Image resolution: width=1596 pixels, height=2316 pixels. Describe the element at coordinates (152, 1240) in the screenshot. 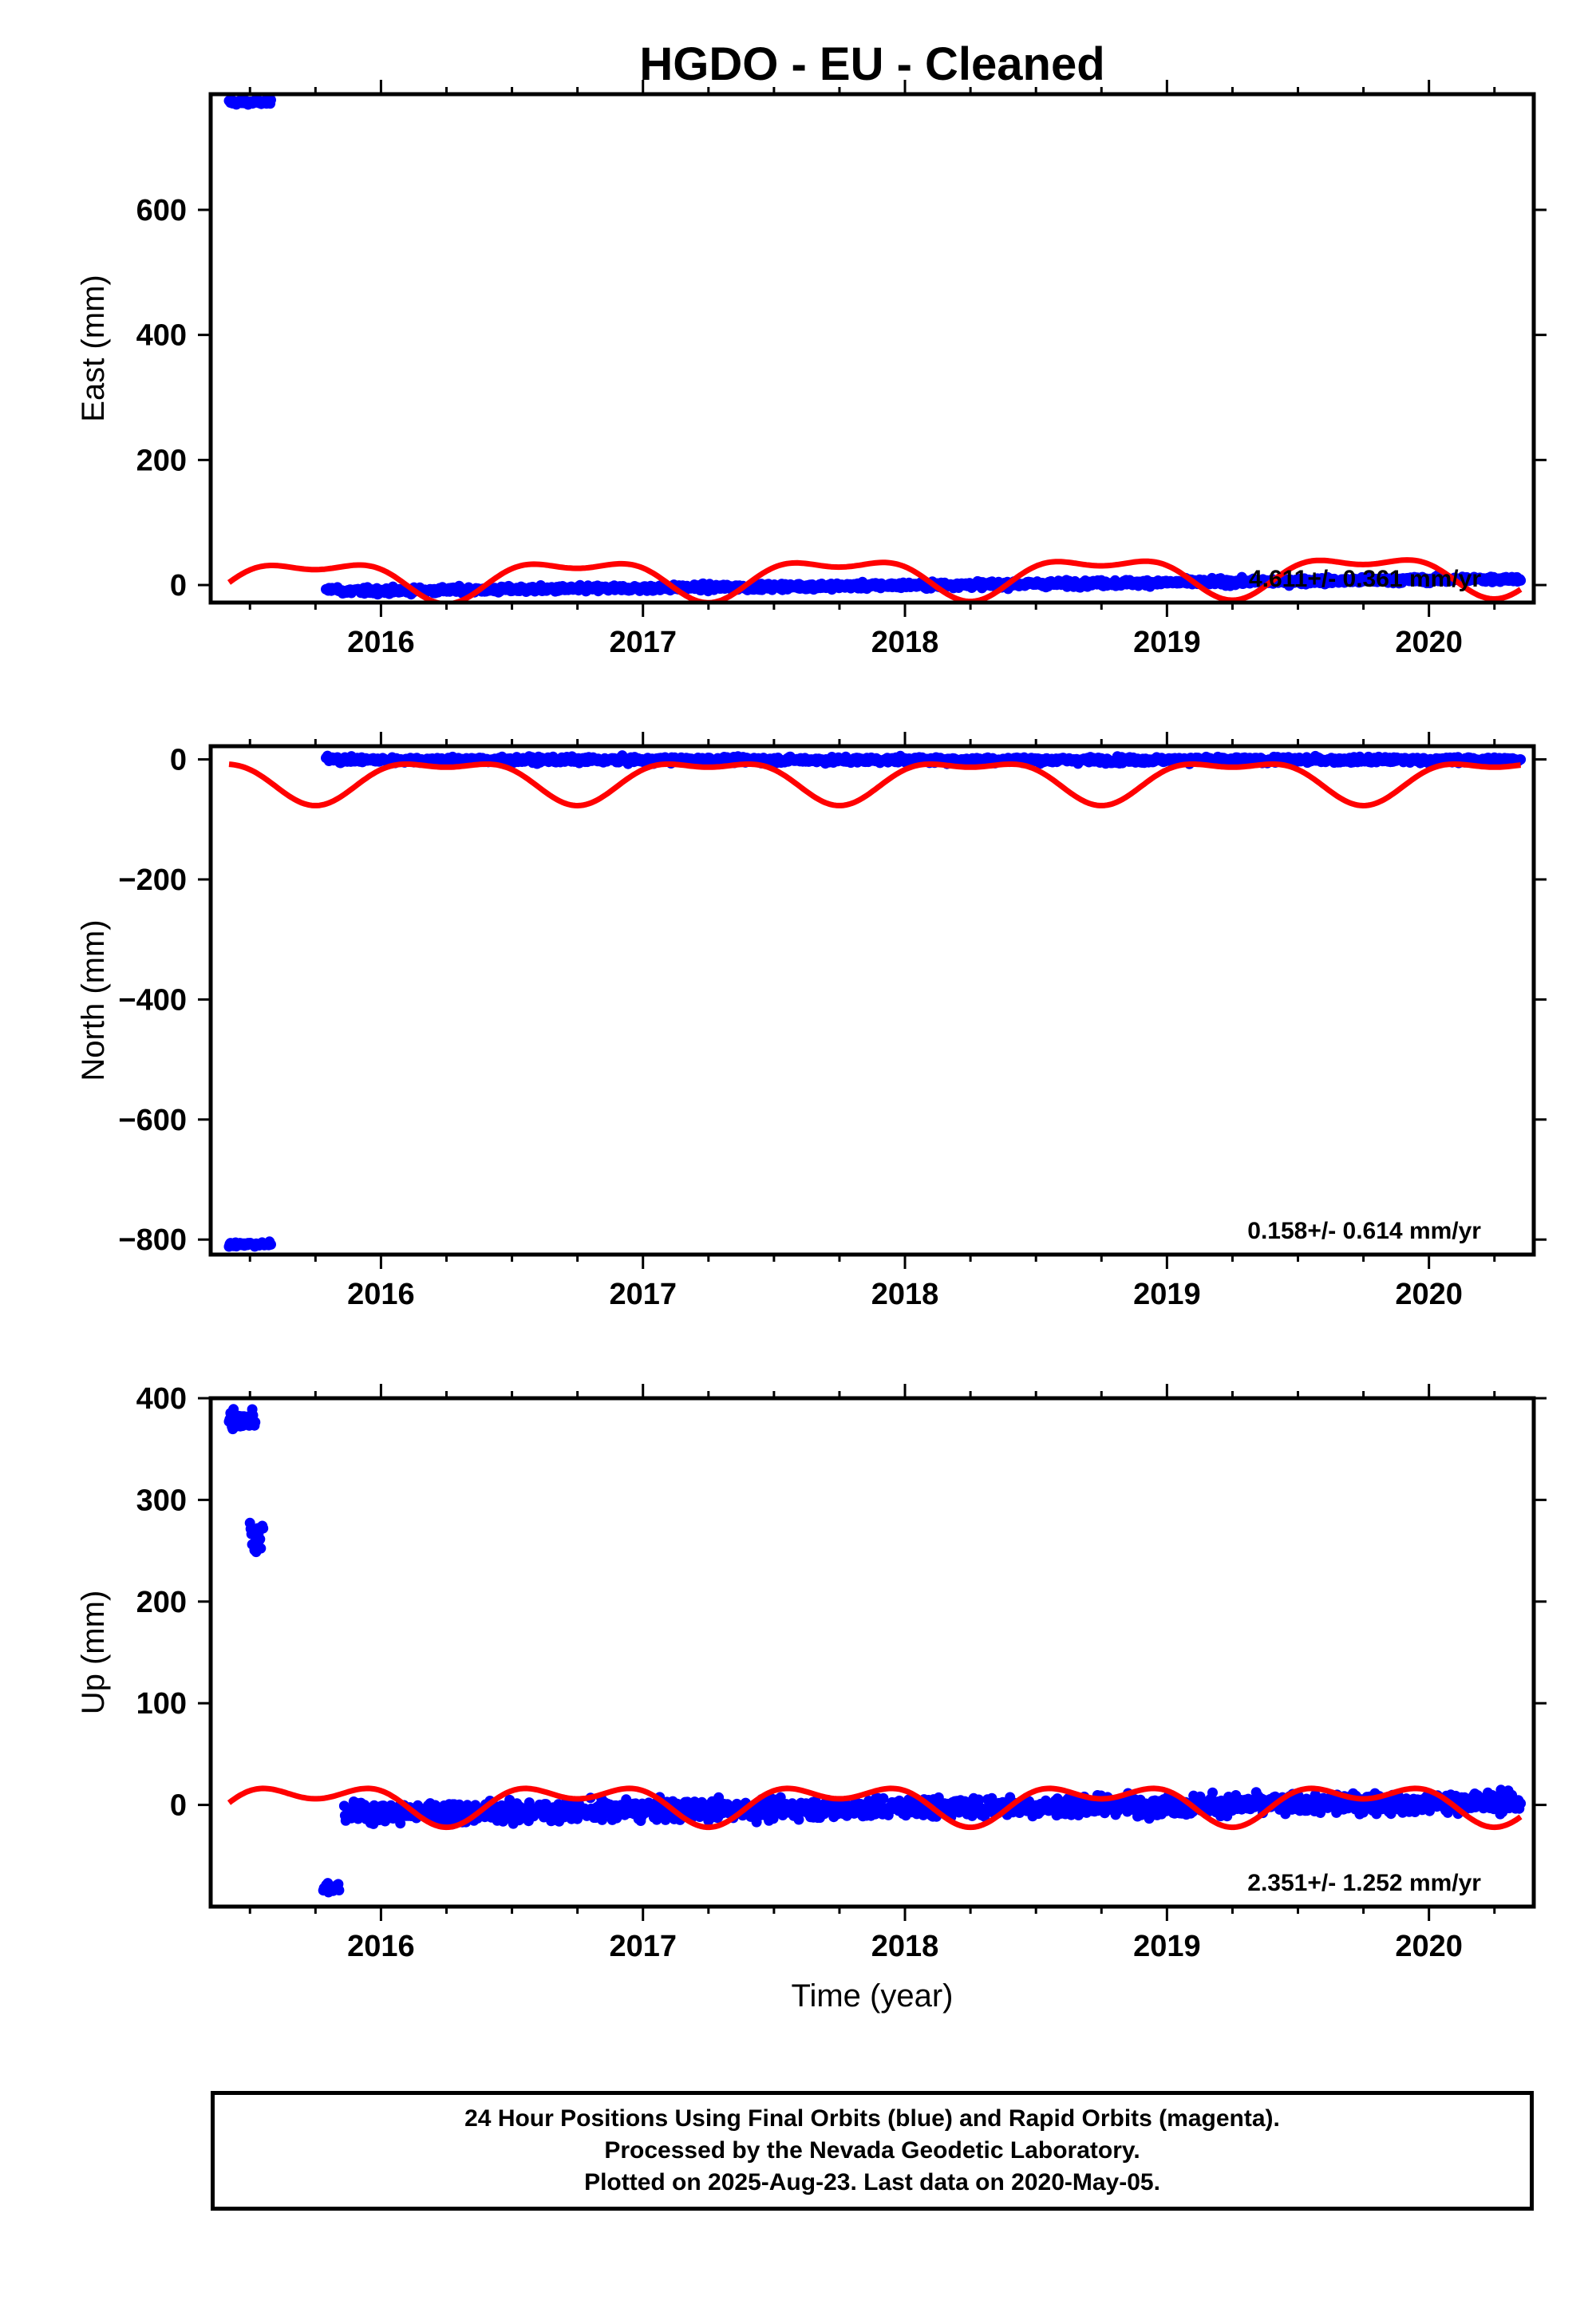

I see `y-tick-label: −800` at that location.